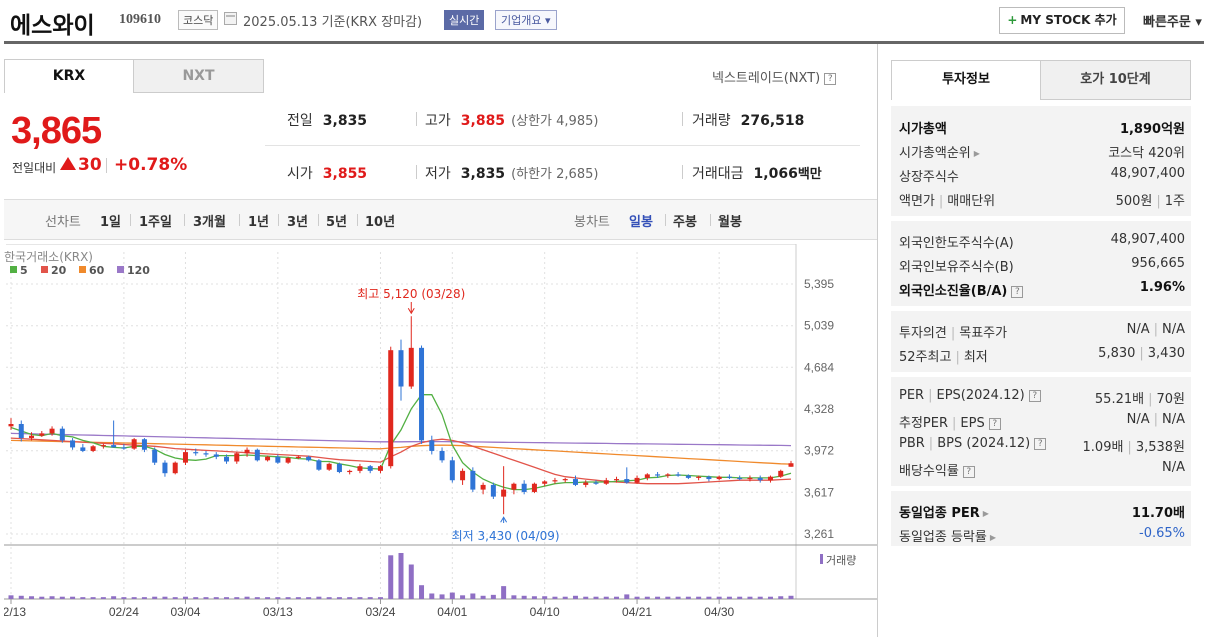 The height and width of the screenshot is (637, 1222). What do you see at coordinates (966, 80) in the screenshot?
I see `tab-invest-info: 투자정보` at bounding box center [966, 80].